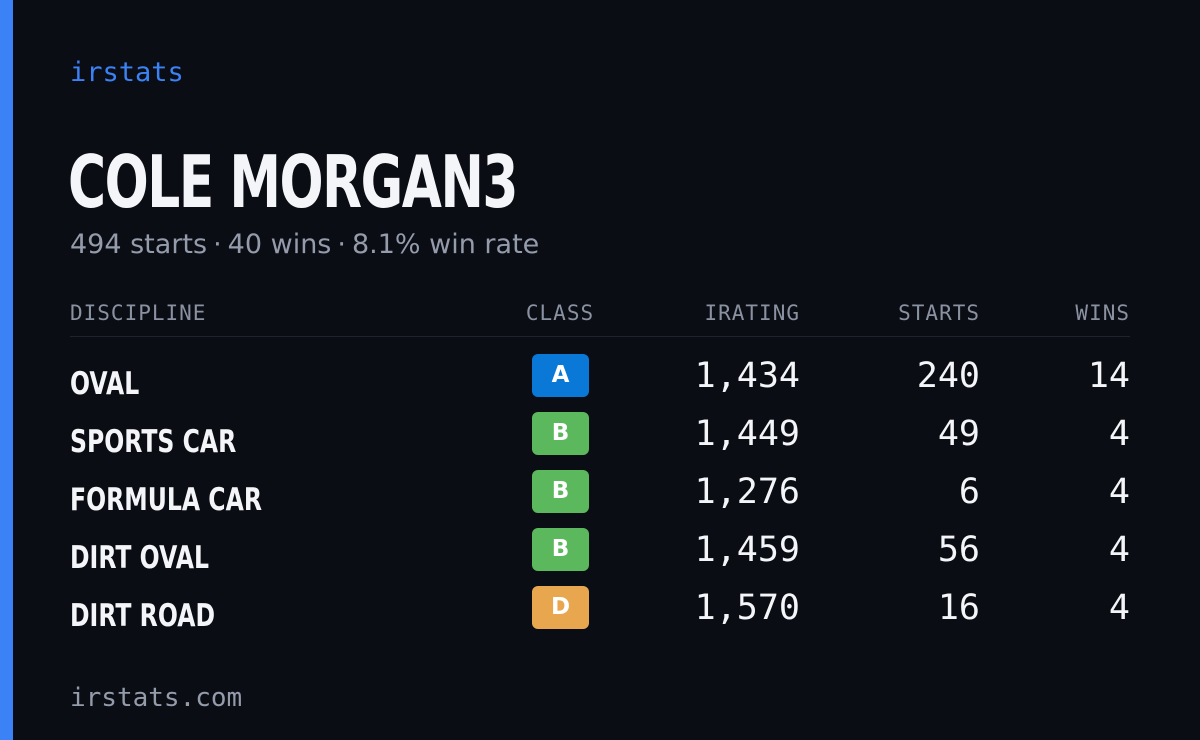 The height and width of the screenshot is (740, 1200). What do you see at coordinates (747, 376) in the screenshot?
I see `row-irating: 1,434` at bounding box center [747, 376].